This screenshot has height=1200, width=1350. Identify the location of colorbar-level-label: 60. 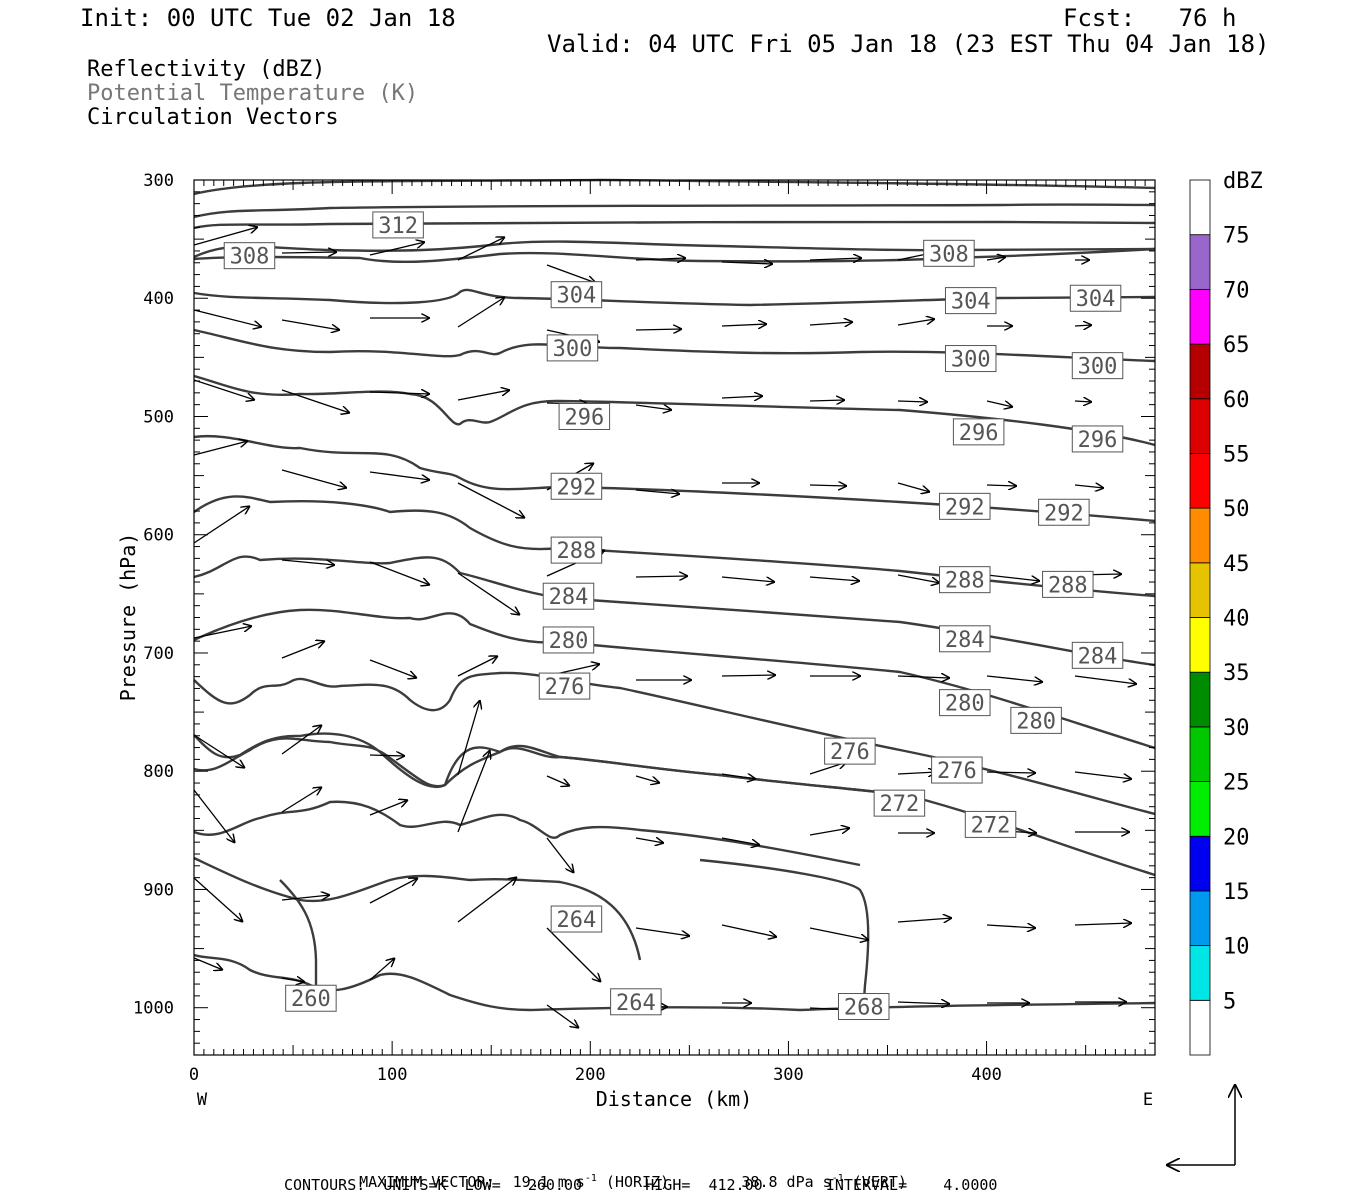
(1236, 400).